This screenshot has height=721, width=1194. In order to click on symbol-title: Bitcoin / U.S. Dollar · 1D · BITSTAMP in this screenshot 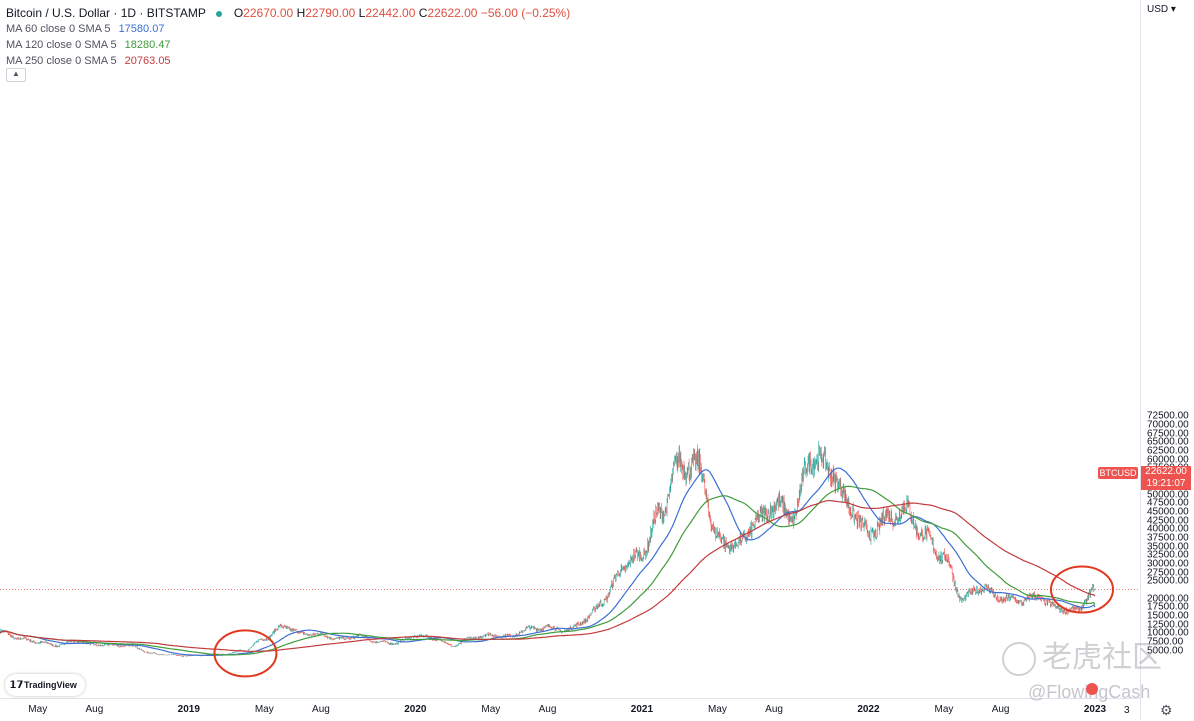, I will do `click(106, 13)`.